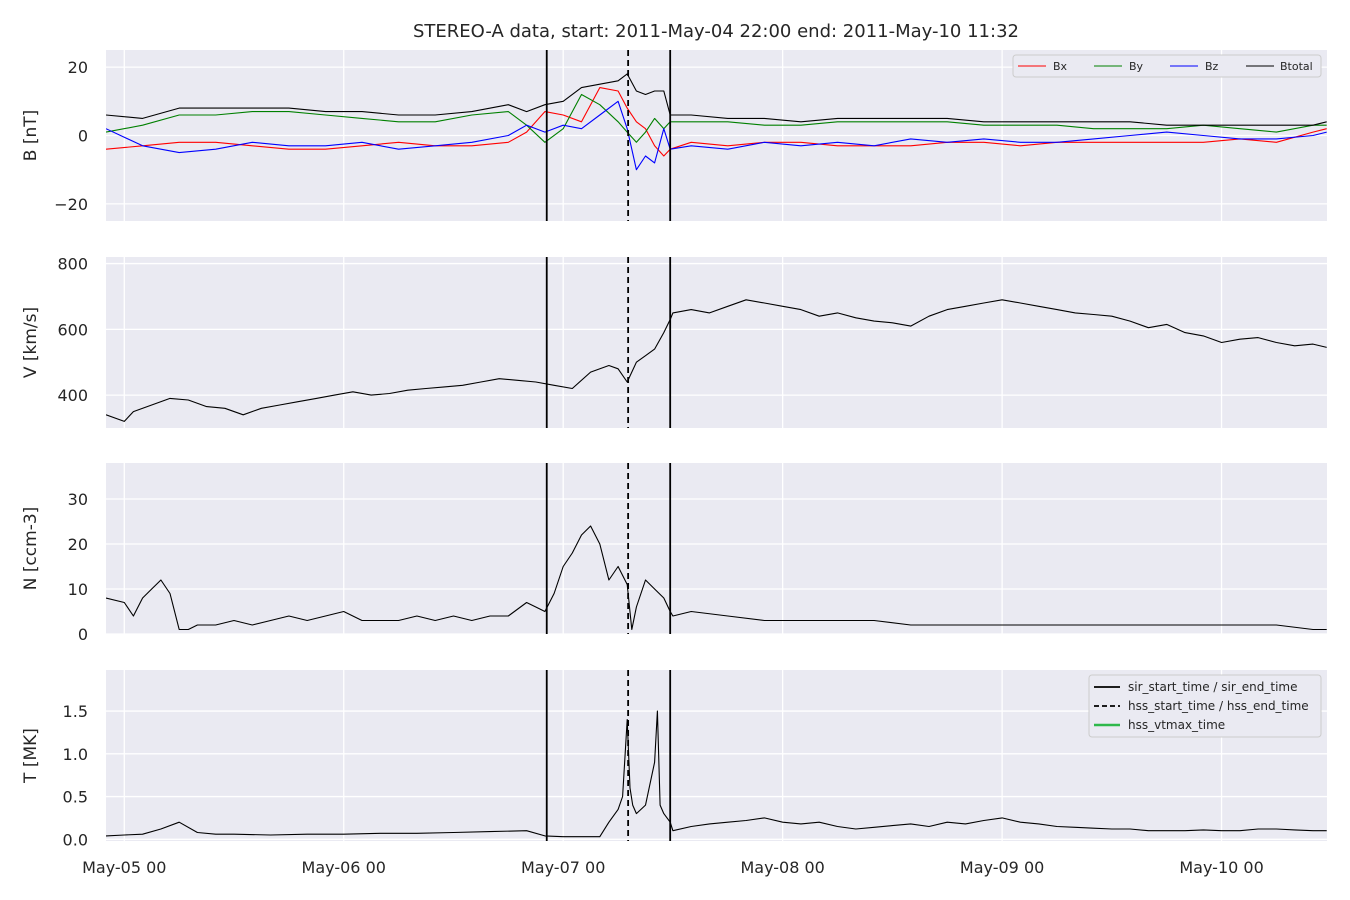 The image size is (1350, 900). I want to click on series-line-by, so click(716, 118).